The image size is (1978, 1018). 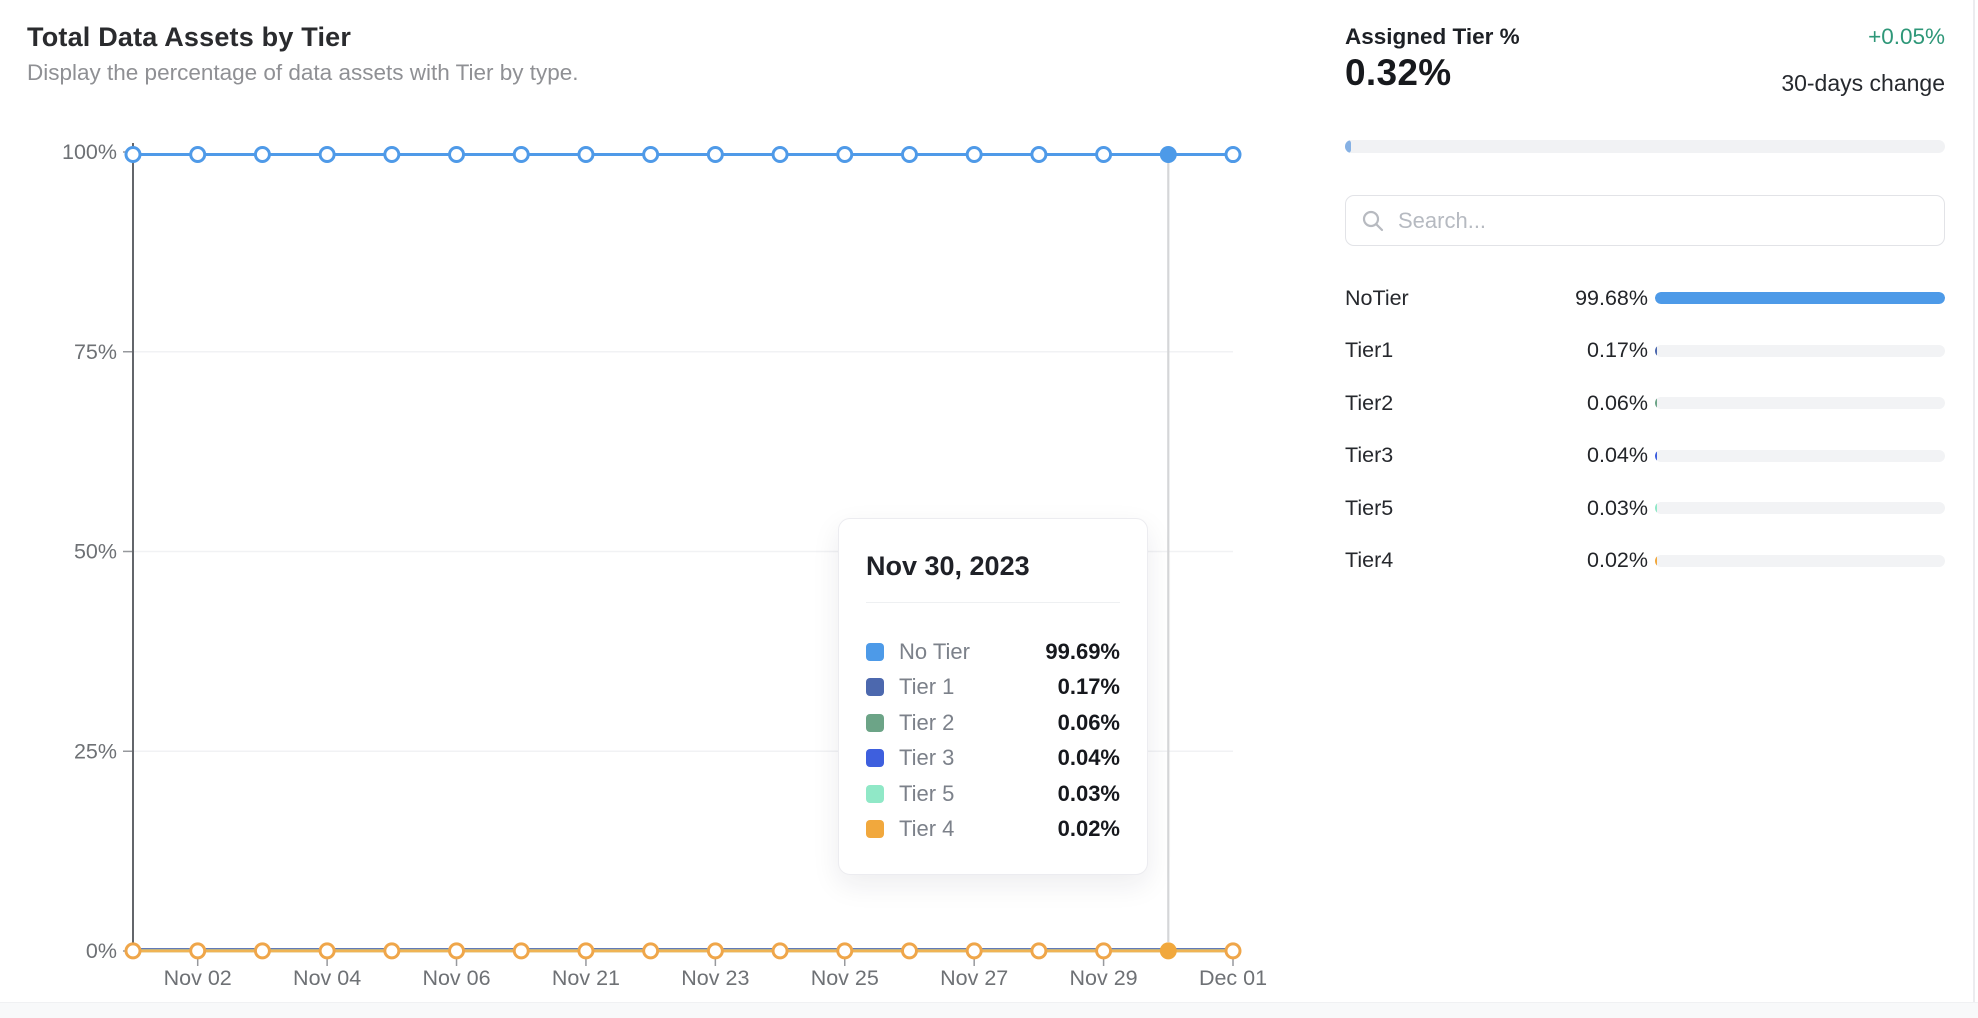 I want to click on tooltip-series-name: Tier 2, so click(x=927, y=722).